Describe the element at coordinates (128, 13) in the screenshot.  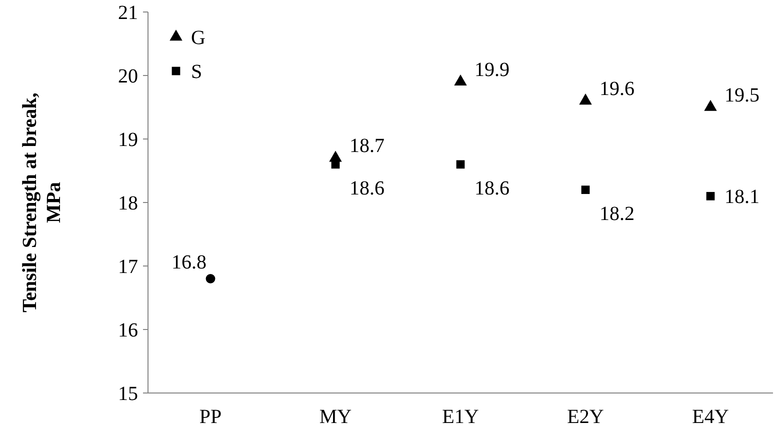
I see `y-tick-label: 21` at that location.